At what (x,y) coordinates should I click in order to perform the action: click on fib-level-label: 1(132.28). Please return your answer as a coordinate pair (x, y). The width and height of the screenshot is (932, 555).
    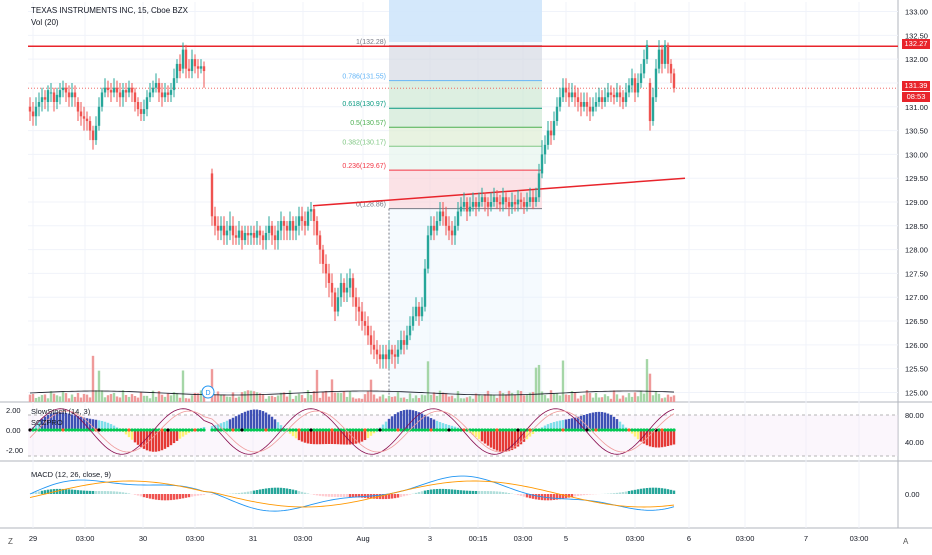
    Looking at the image, I should click on (371, 42).